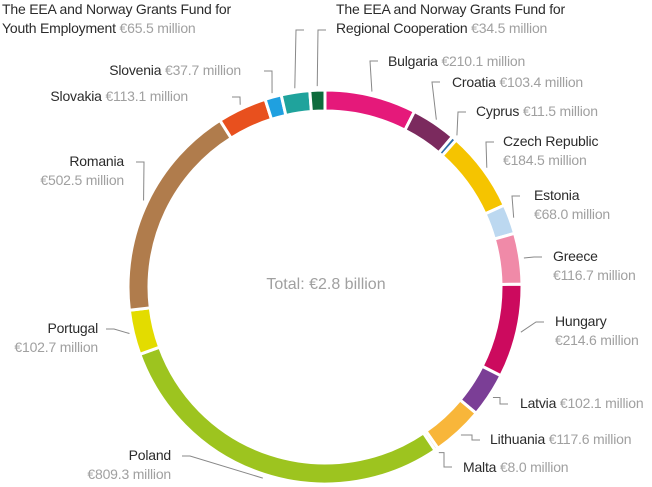 This screenshot has height=487, width=652. What do you see at coordinates (62, 171) in the screenshot?
I see `segment-label: Romania €502.5 million` at bounding box center [62, 171].